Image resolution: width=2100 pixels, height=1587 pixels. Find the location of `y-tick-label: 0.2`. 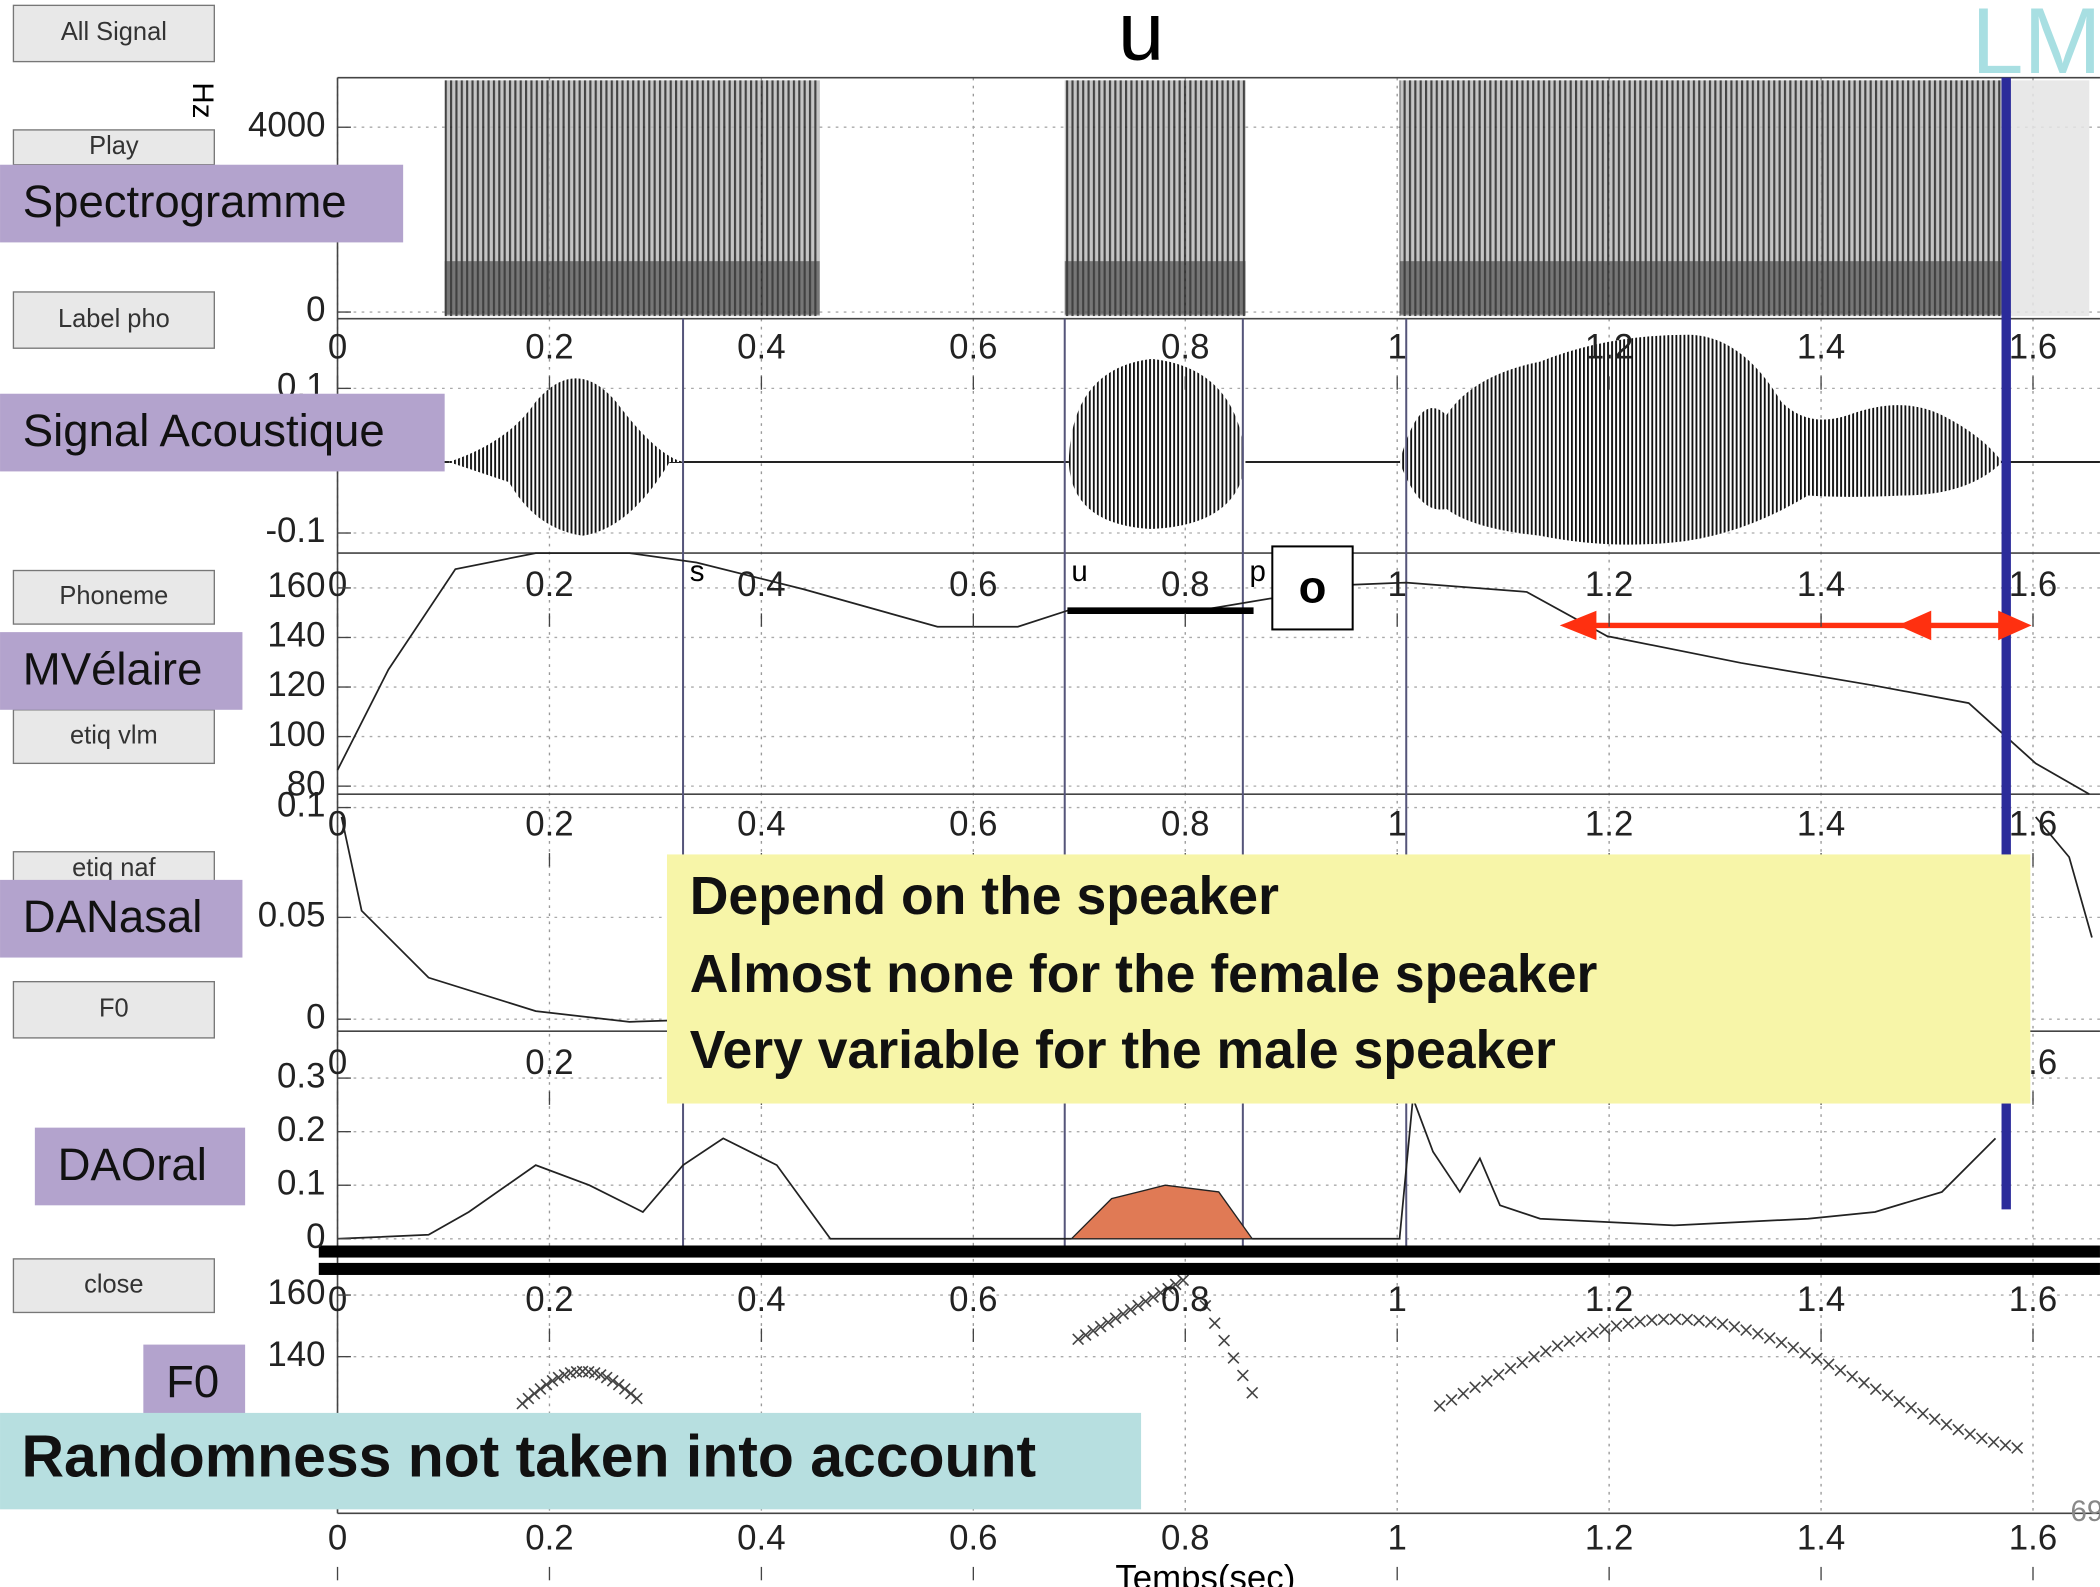

y-tick-label: 0.2 is located at coordinates (301, 1129).